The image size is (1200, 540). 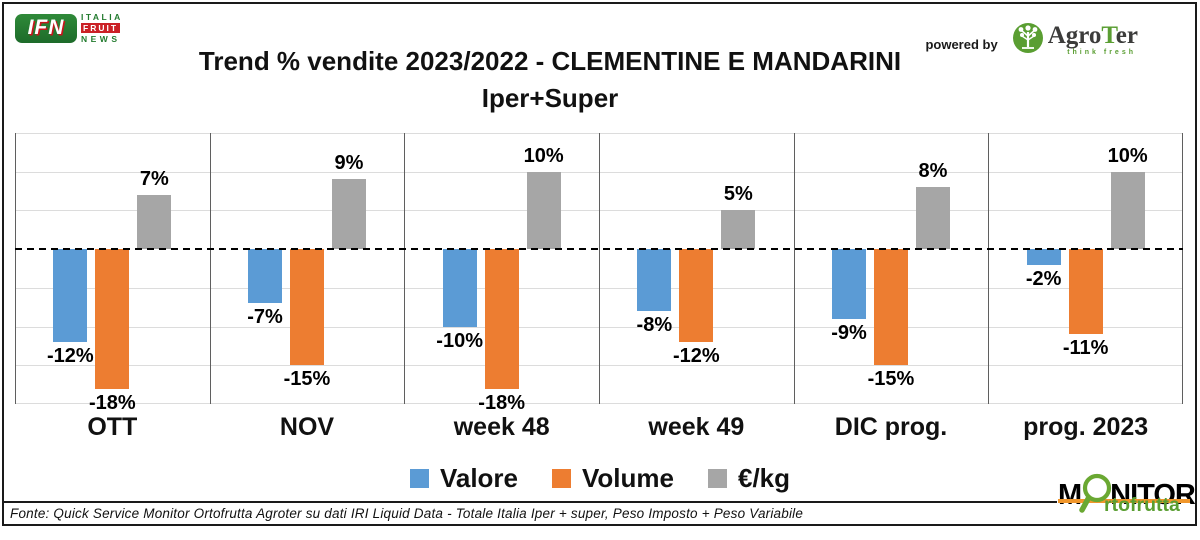 What do you see at coordinates (307, 427) in the screenshot?
I see `category-label: NOV` at bounding box center [307, 427].